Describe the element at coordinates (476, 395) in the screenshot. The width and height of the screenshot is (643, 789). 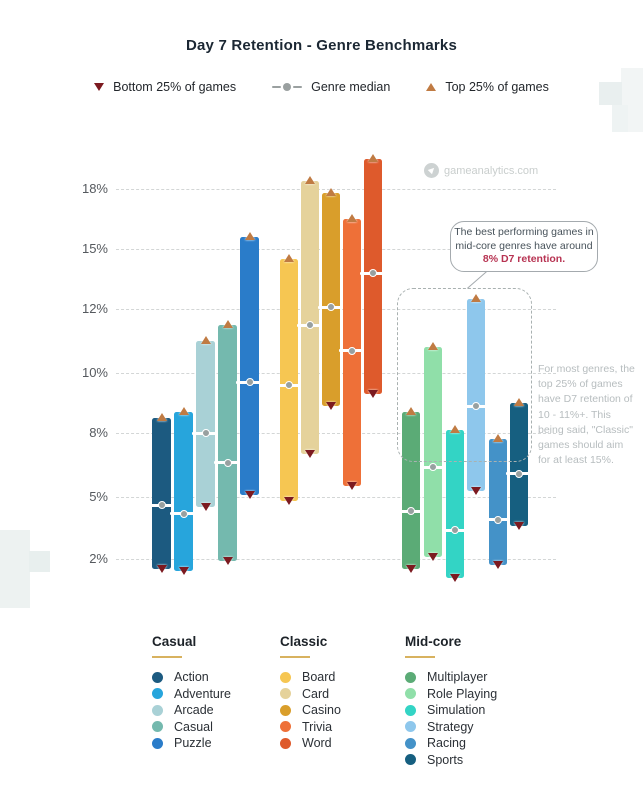
I see `bar-strategy` at that location.